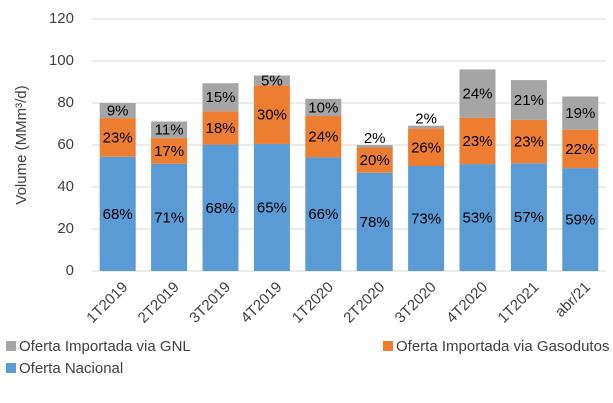 This screenshot has width=613, height=403. I want to click on y-tick-label: 100, so click(61, 60).